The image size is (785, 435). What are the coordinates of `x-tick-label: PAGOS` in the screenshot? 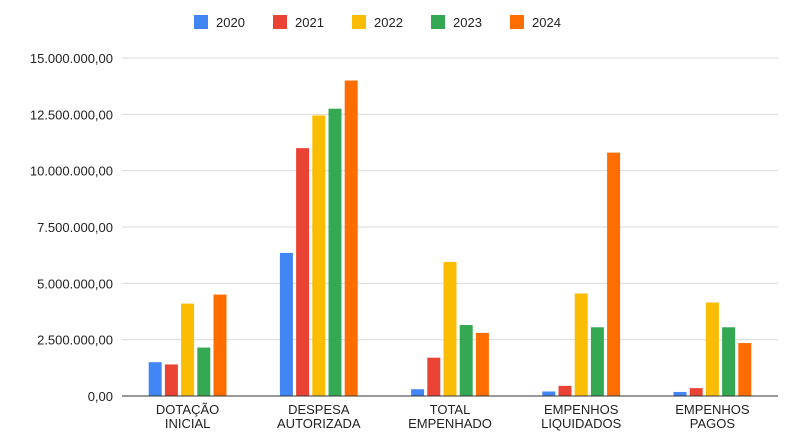 It's located at (713, 423).